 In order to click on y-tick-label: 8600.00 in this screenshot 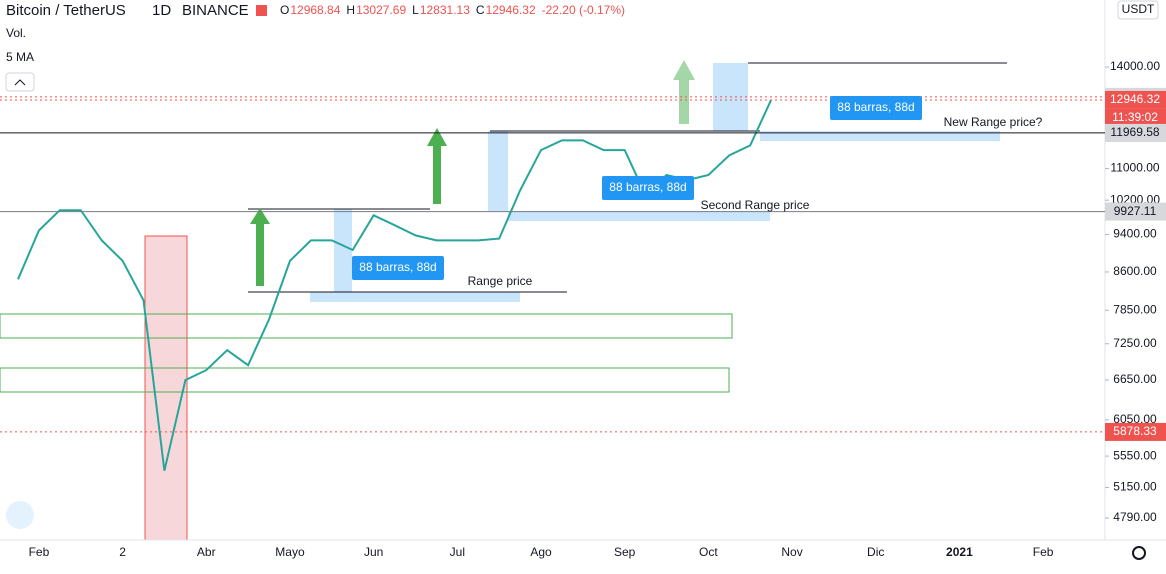, I will do `click(1135, 271)`.